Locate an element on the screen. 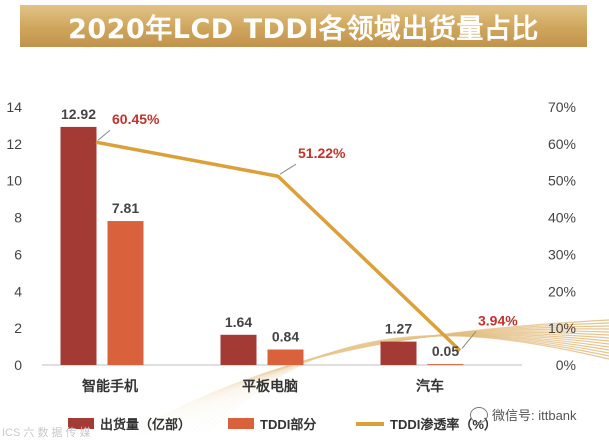 The height and width of the screenshot is (442, 609). watermark-left: ICS 六 数 据 传 媒 is located at coordinates (46, 433).